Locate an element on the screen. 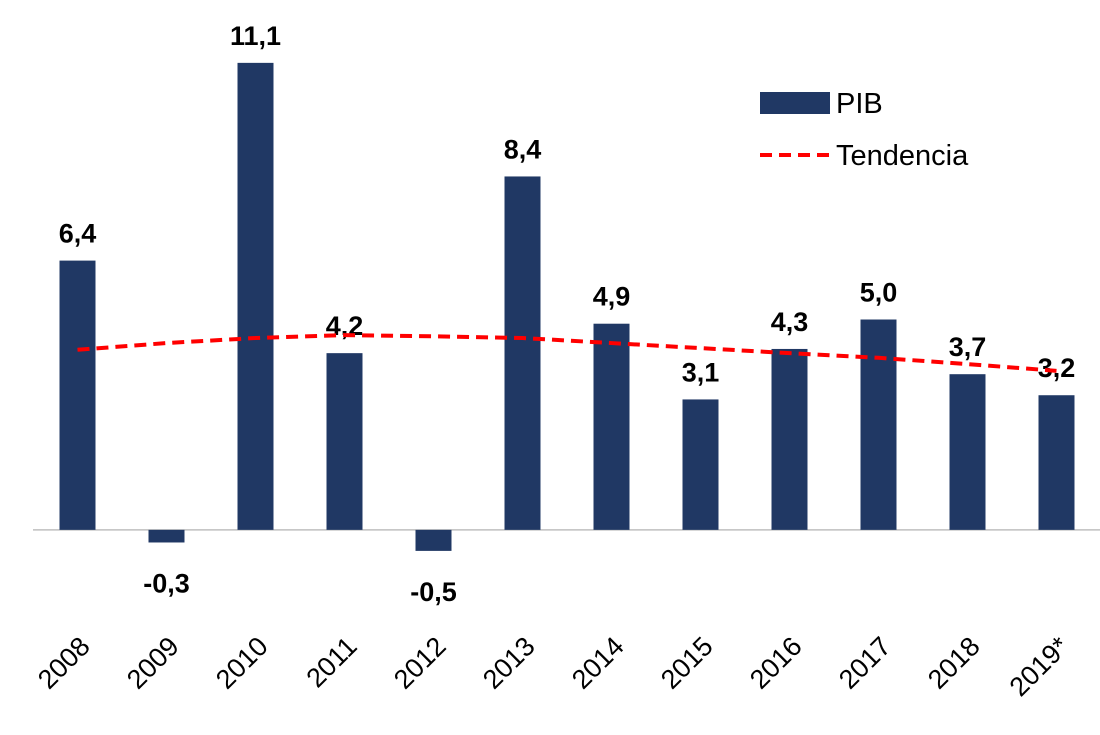 This screenshot has width=1100, height=735. x-tick-label: 2011 is located at coordinates (331, 662).